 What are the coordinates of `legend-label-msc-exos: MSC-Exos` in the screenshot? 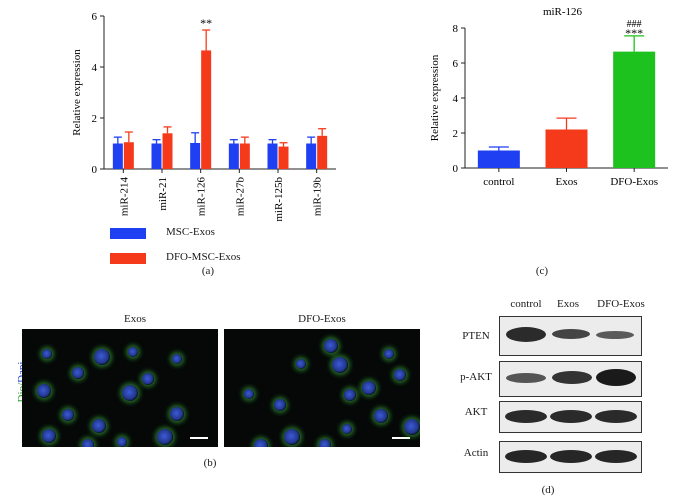 It's located at (190, 232).